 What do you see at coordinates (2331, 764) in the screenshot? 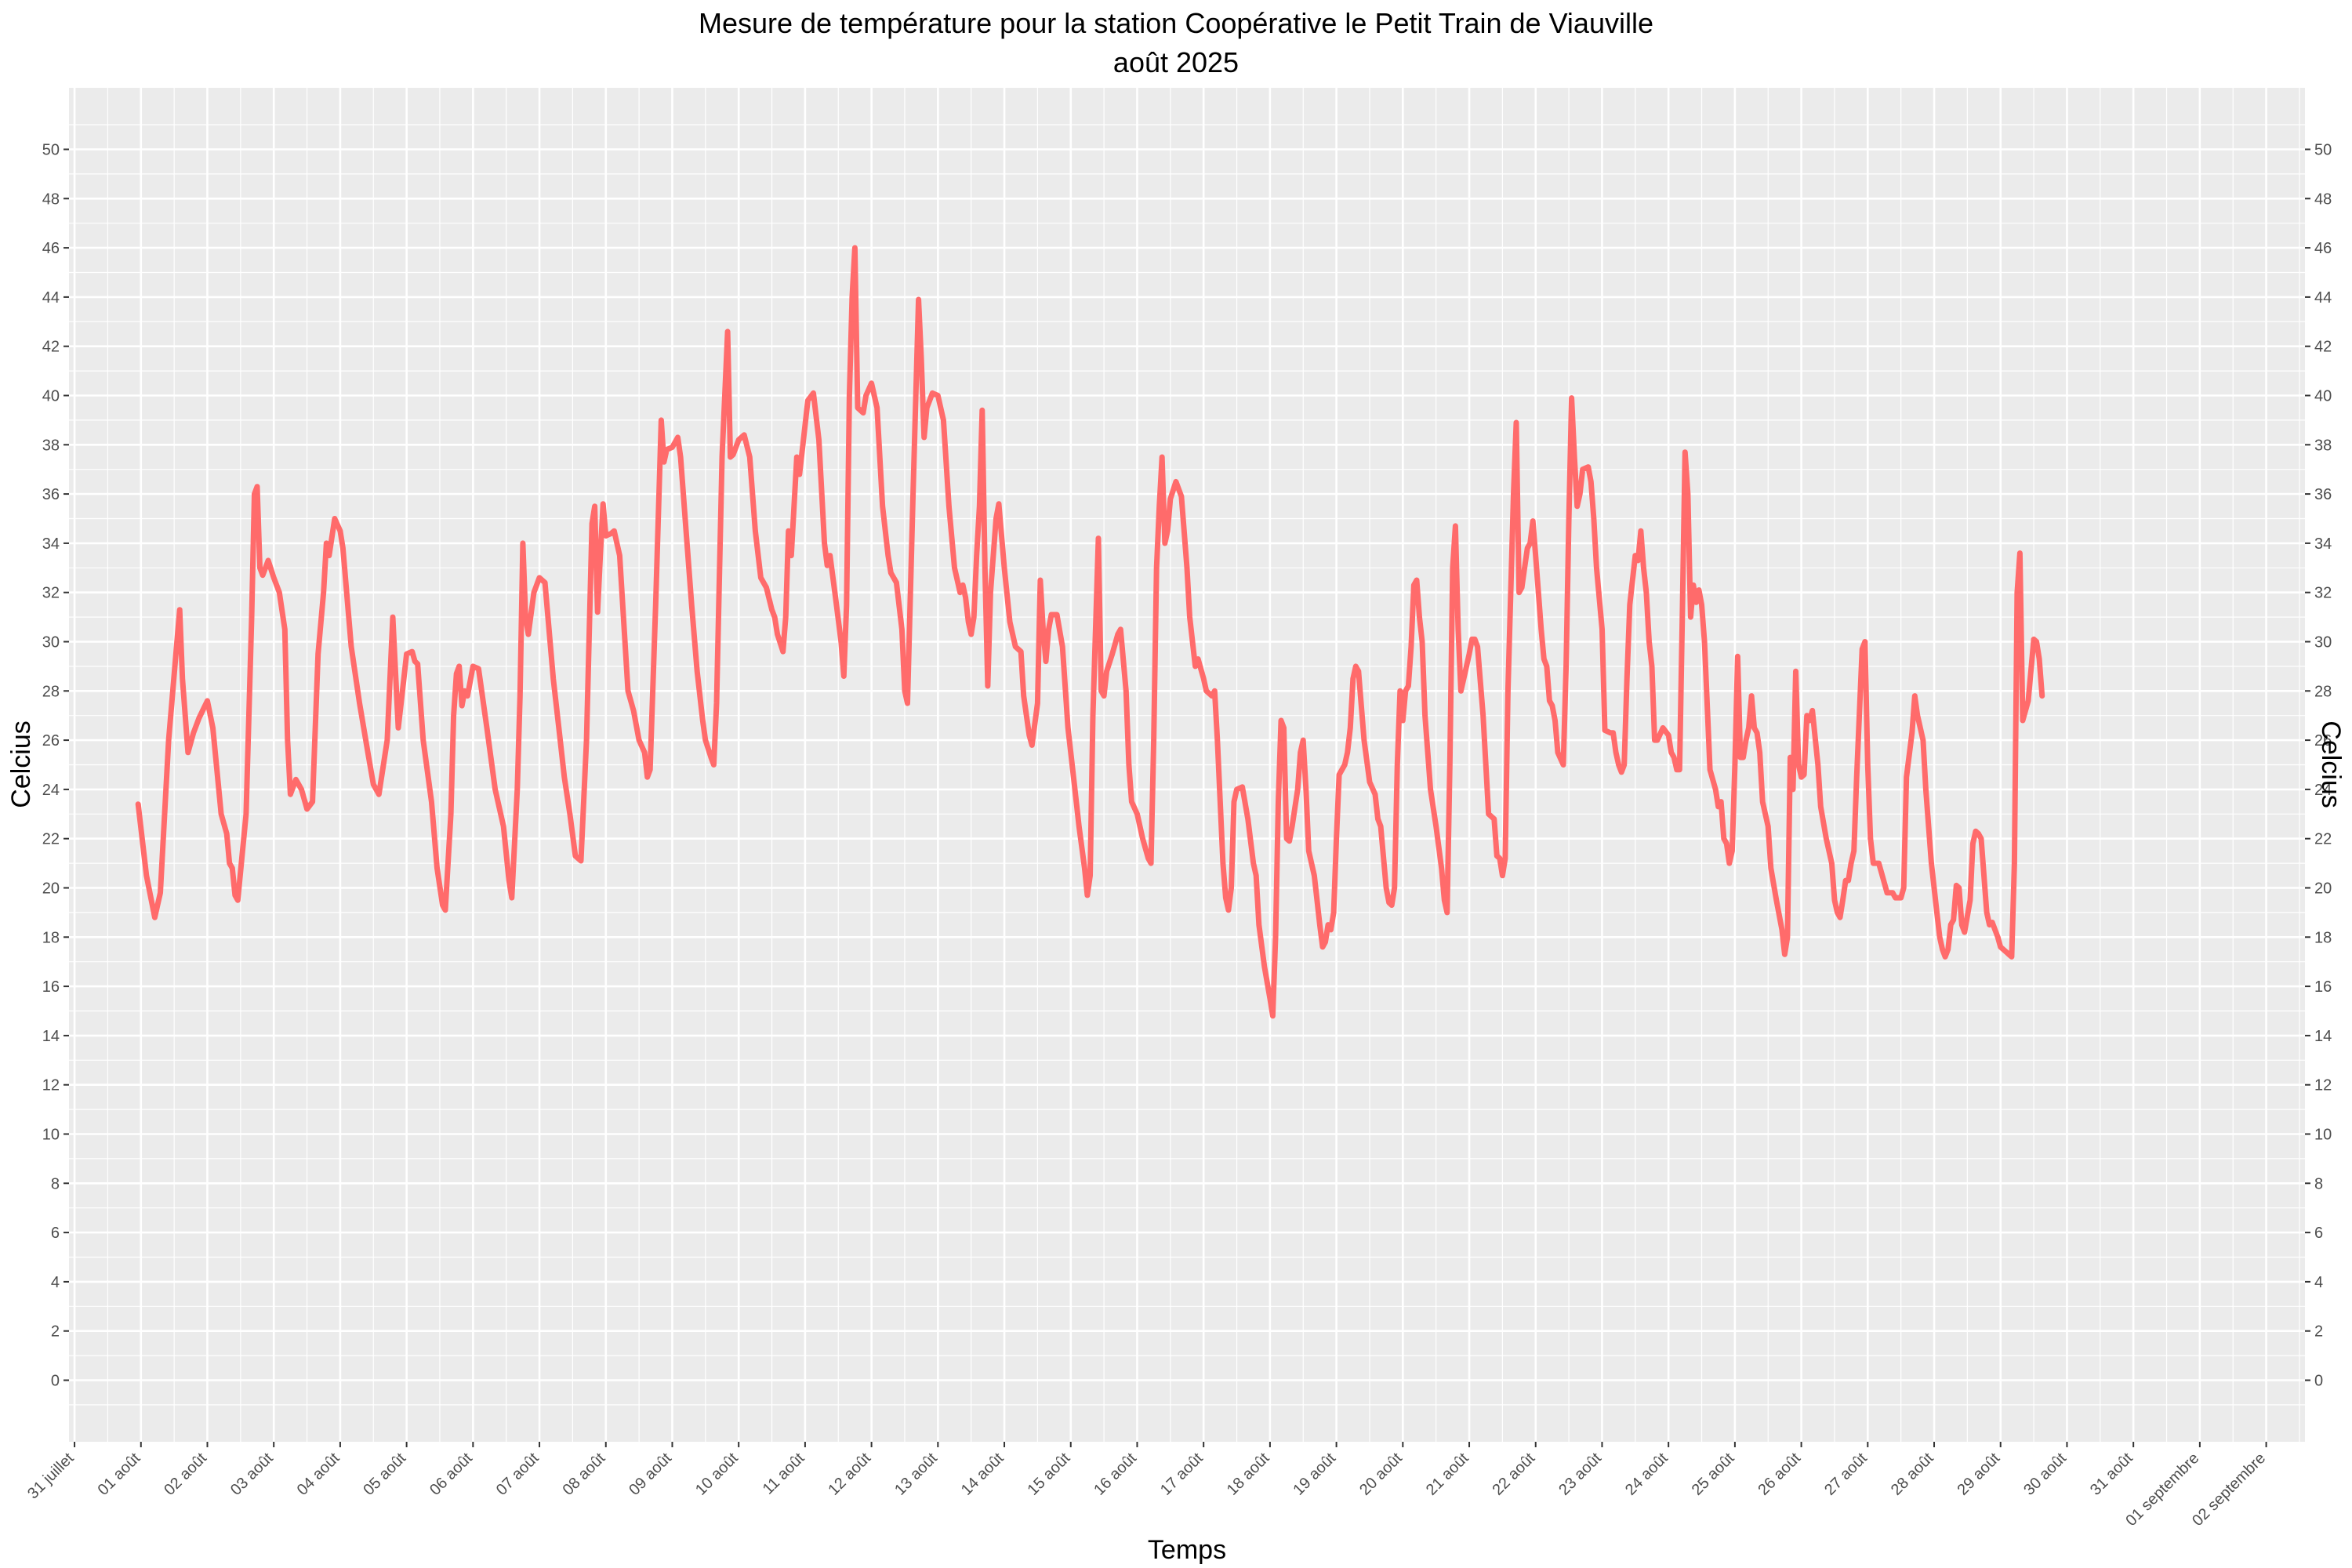
I see `y-axis-title-right: Celcius` at bounding box center [2331, 764].